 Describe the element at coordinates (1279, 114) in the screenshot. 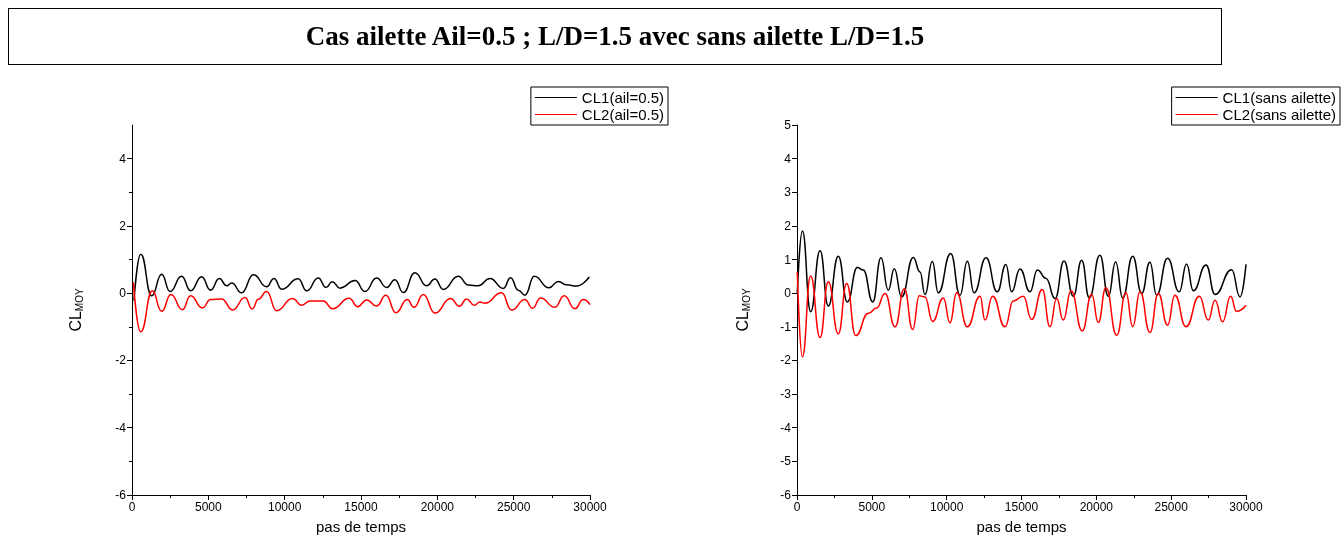

I see `legend-label: CL2(sans ailette)` at that location.